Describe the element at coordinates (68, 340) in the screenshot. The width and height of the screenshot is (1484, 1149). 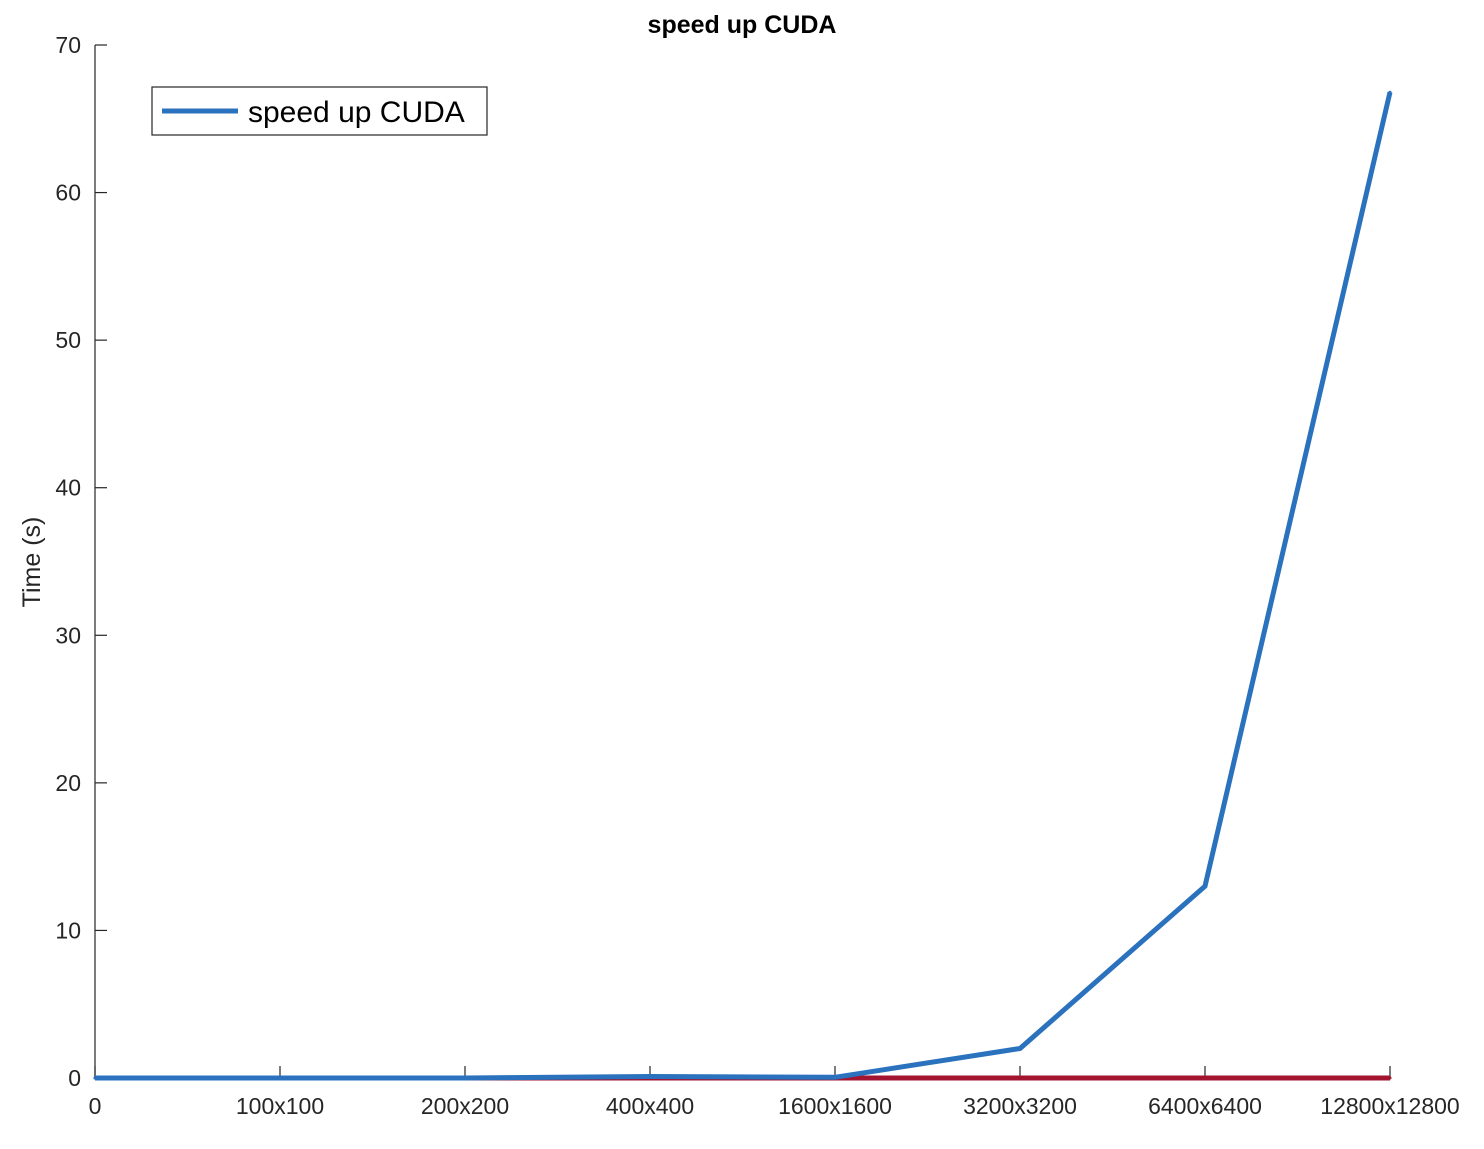
I see `y-tick-label: 50` at that location.